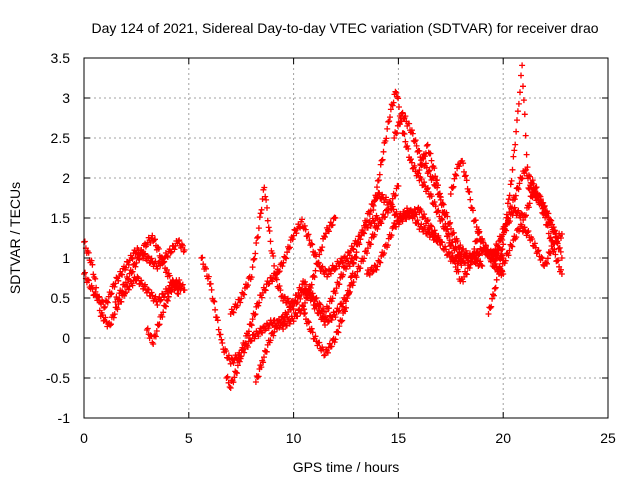  I want to click on series-arc-p, so click(527, 229).